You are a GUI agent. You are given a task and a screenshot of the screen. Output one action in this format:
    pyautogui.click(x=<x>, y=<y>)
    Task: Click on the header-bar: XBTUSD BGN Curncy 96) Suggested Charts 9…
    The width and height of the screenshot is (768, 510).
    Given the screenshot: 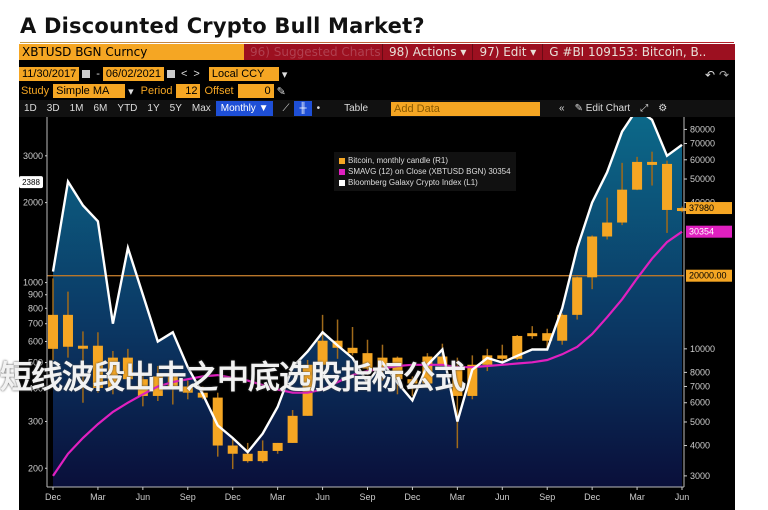 What is the action you would take?
    pyautogui.click(x=377, y=52)
    